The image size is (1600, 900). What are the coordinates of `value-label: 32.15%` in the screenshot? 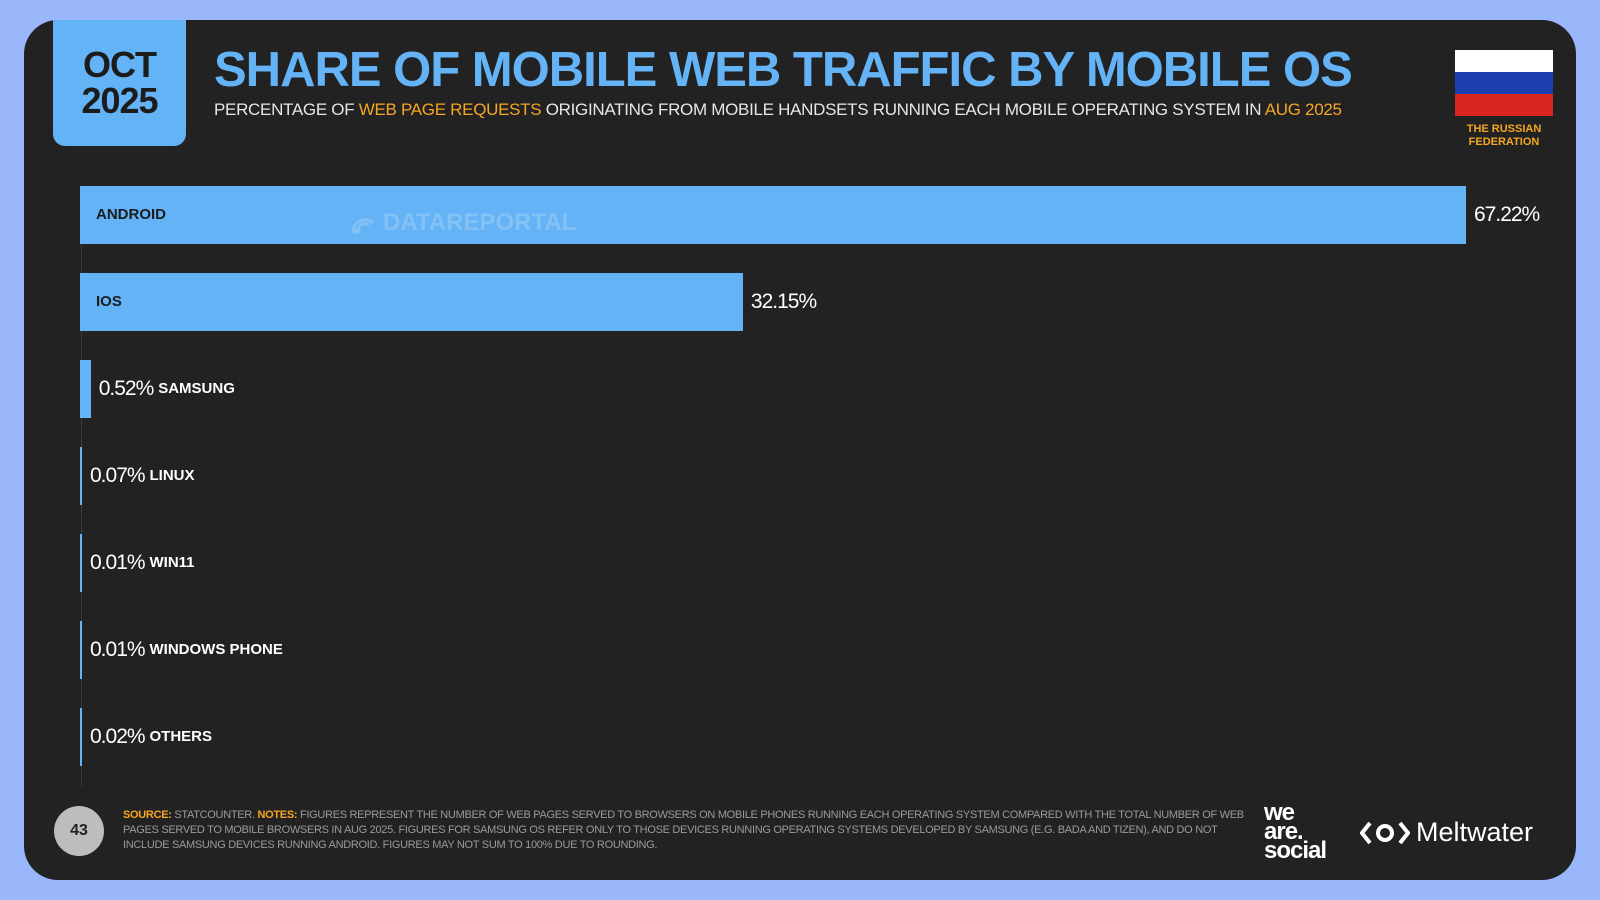 It's located at (783, 301).